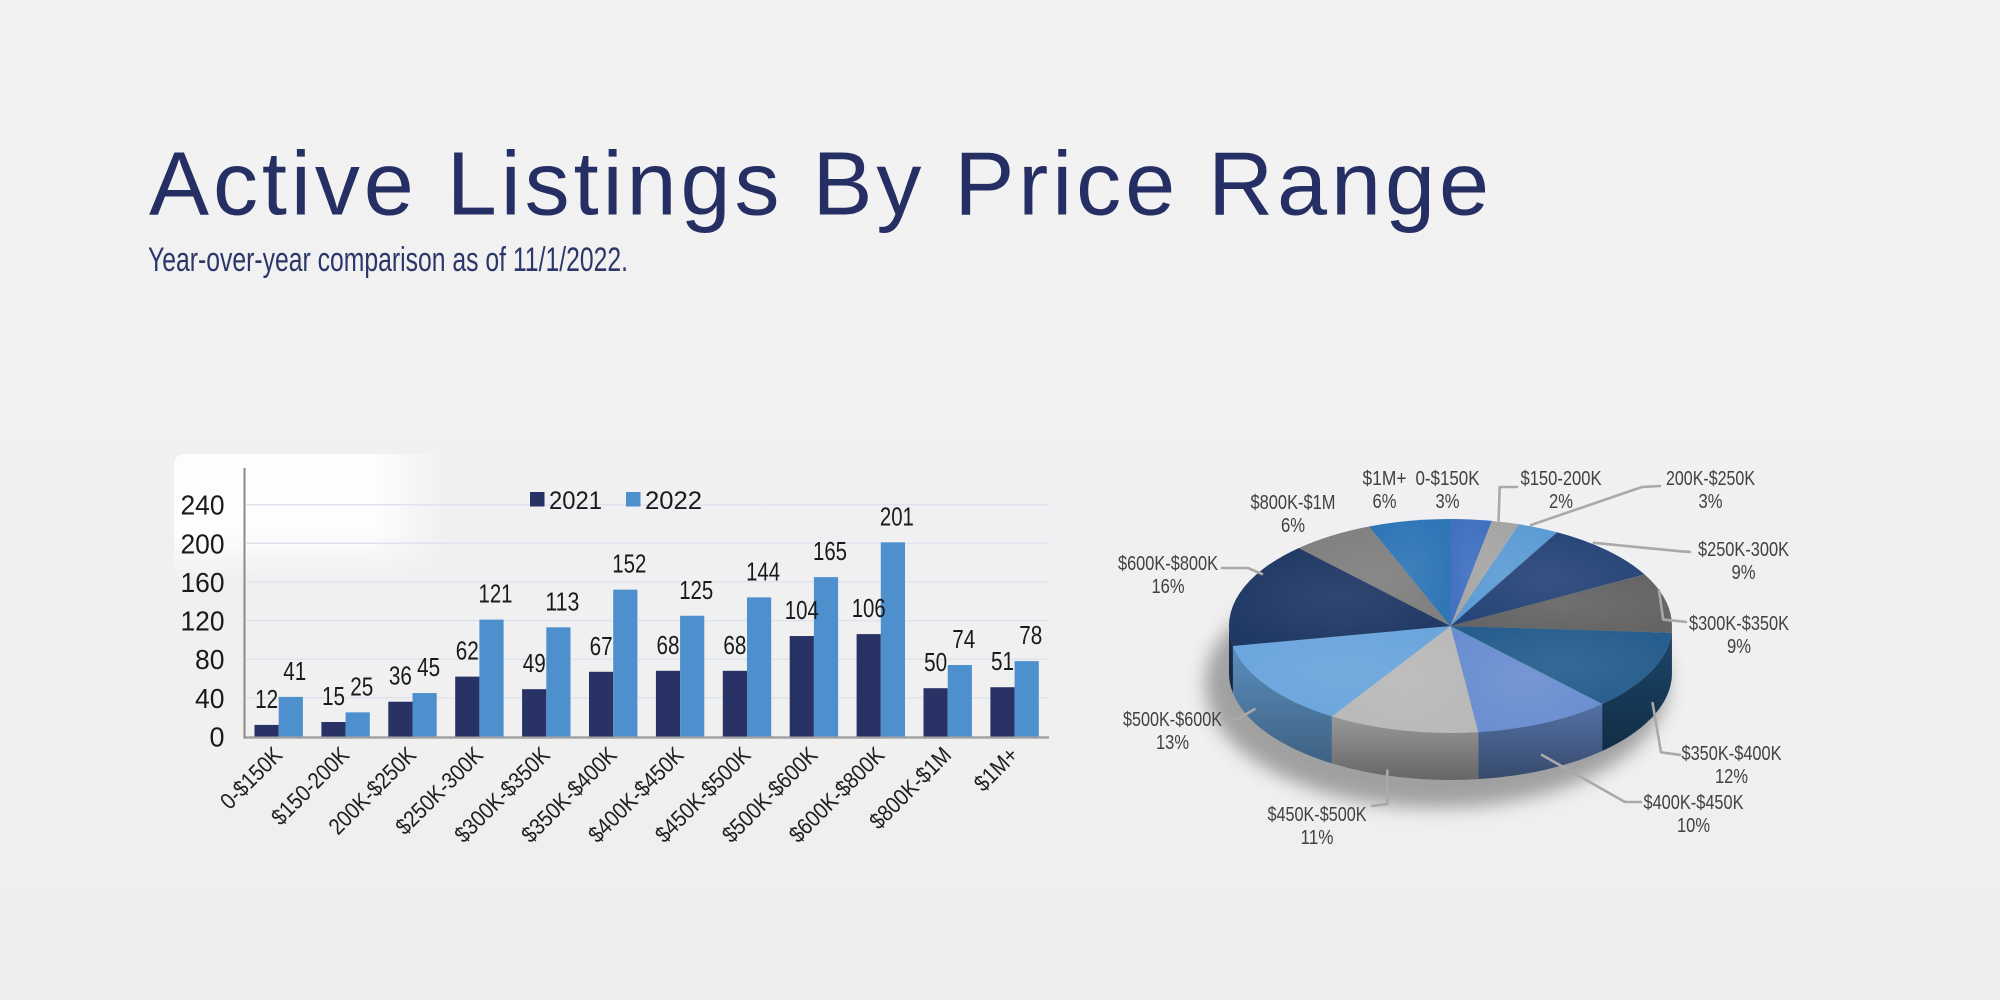  I want to click on svg-text: $350K-$400K, so click(1732, 754).